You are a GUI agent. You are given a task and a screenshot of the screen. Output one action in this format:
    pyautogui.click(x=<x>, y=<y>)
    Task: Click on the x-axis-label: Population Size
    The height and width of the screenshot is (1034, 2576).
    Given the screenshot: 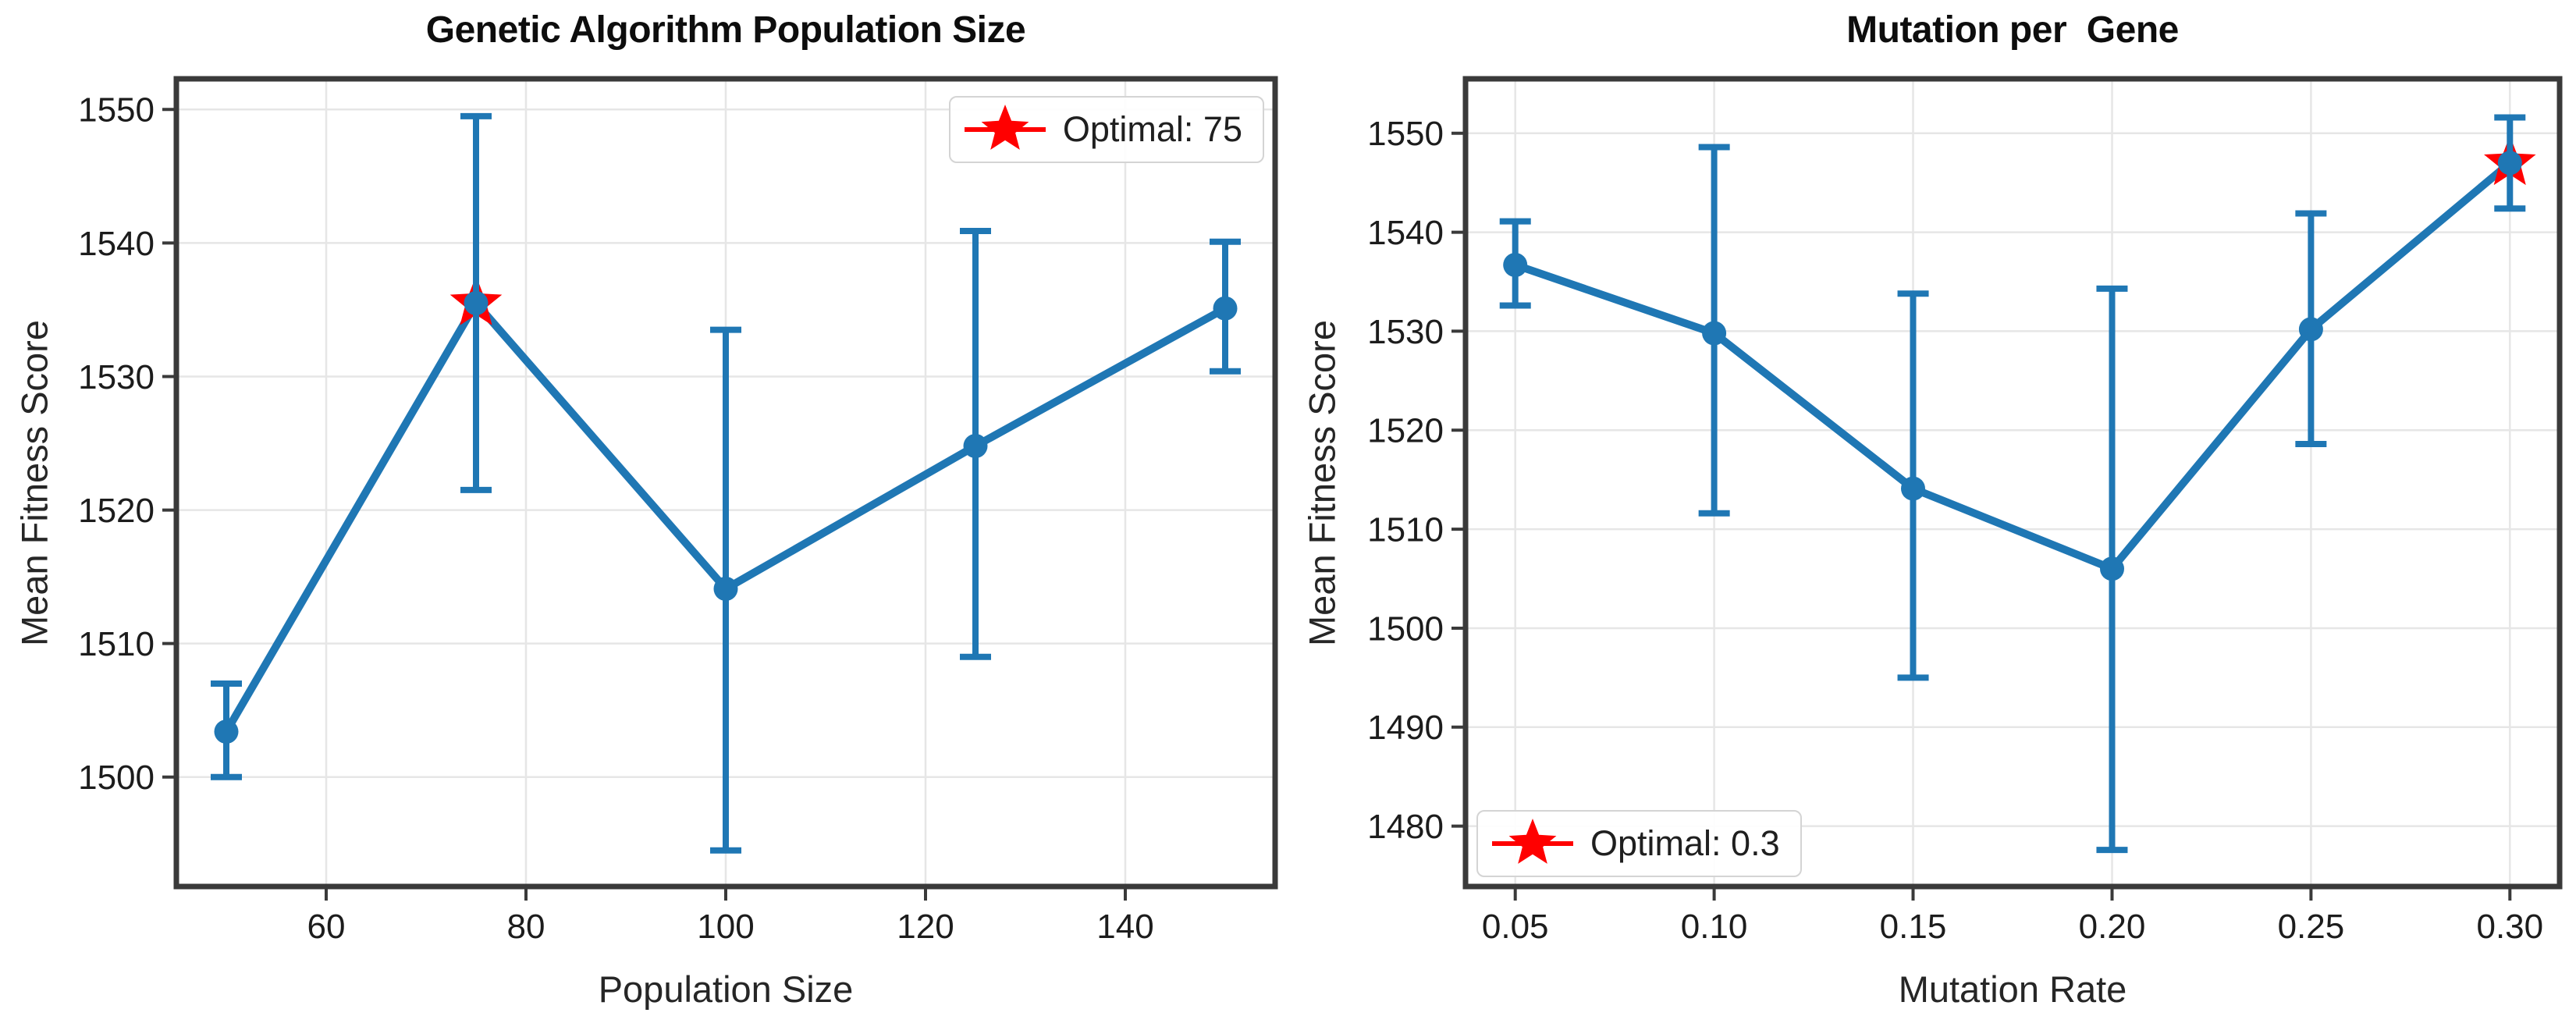 What is the action you would take?
    pyautogui.click(x=726, y=989)
    